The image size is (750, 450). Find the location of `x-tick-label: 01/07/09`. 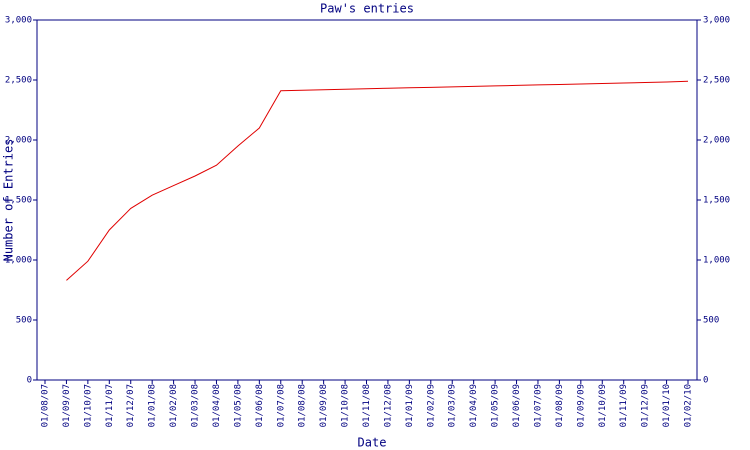

x-tick-label: 01/07/09 is located at coordinates (538, 405).